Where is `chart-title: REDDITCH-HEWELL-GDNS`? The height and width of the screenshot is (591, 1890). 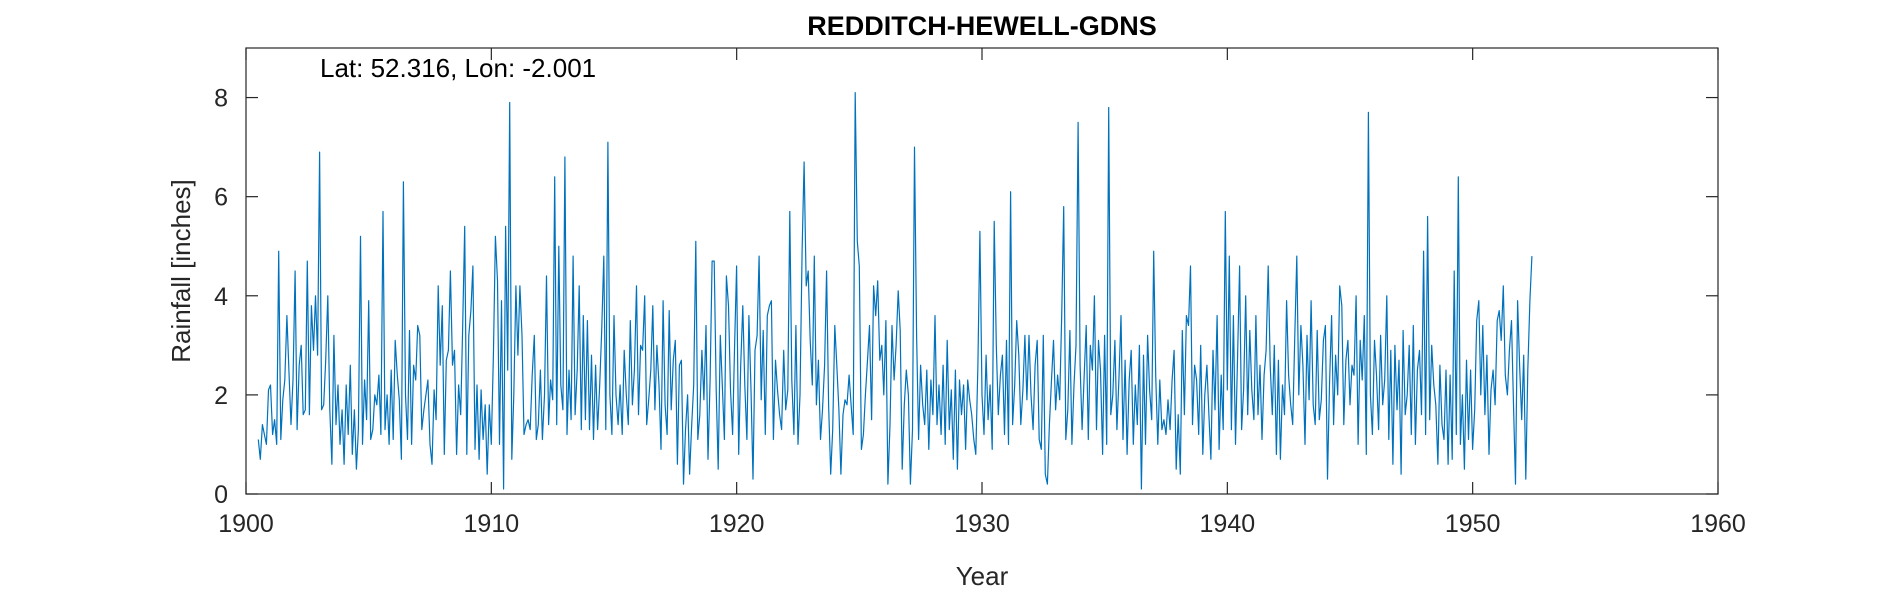 chart-title: REDDITCH-HEWELL-GDNS is located at coordinates (981, 26).